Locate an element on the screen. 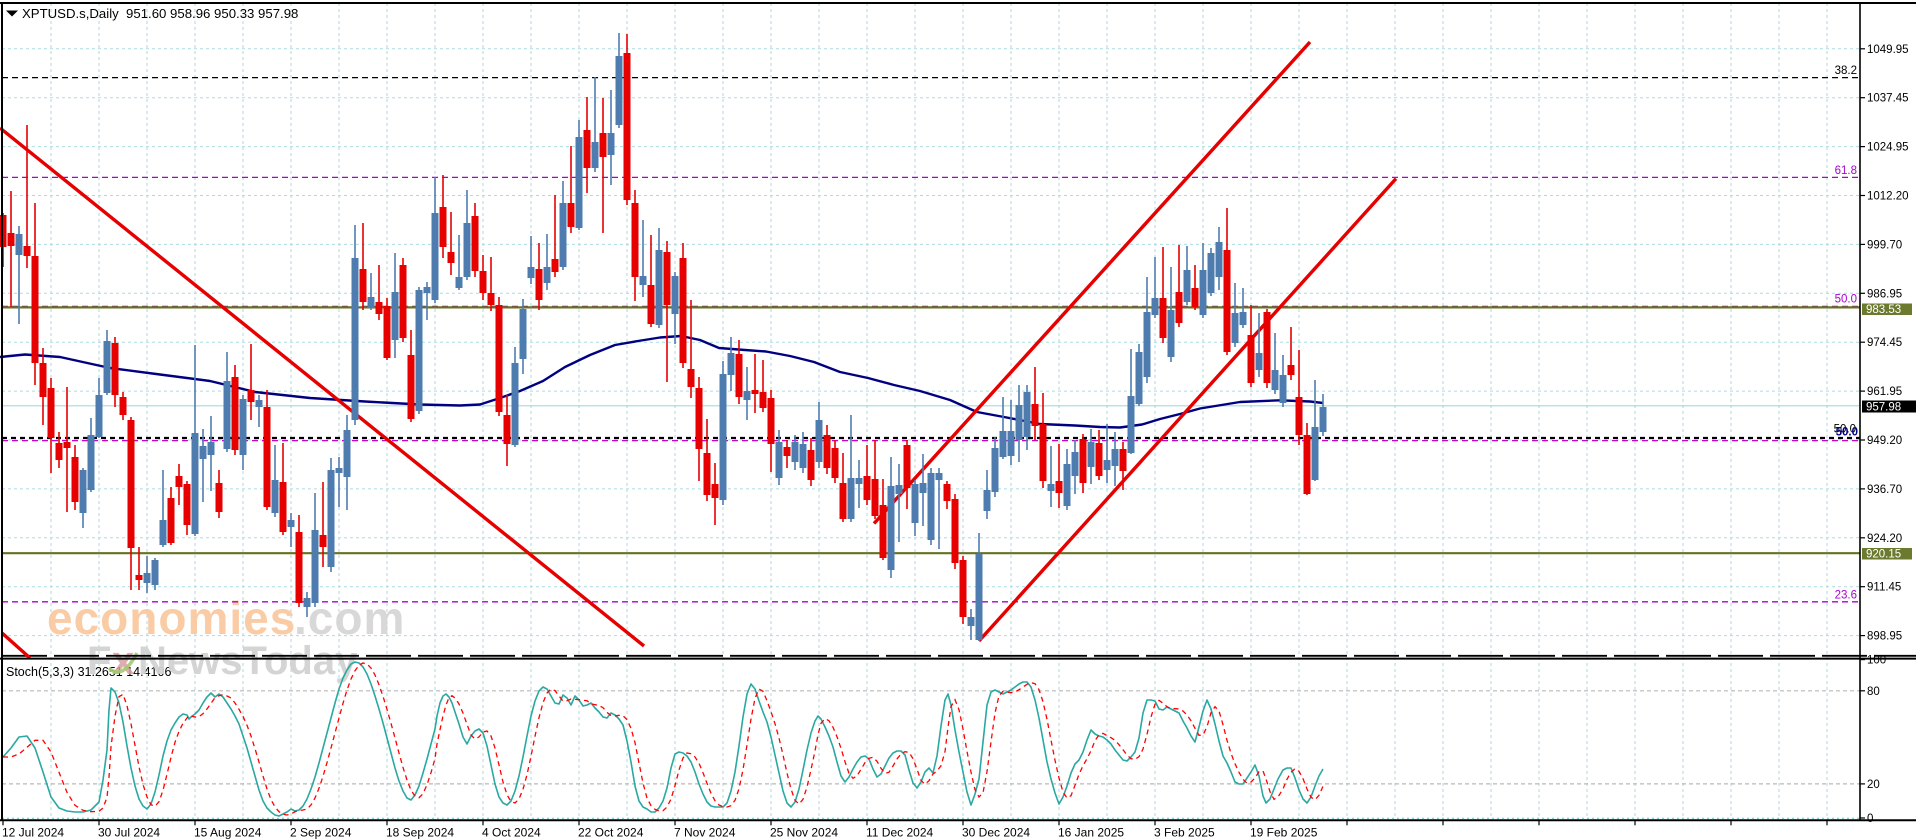 This screenshot has height=840, width=1916. svg-text: 936.70 is located at coordinates (1884, 490).